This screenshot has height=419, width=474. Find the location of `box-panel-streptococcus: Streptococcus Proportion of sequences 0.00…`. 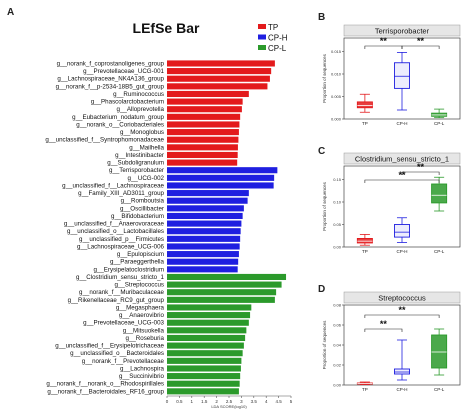

box-panel-streptococcus: Streptococcus Proportion of sequences 0.00… is located at coordinates (391, 341).